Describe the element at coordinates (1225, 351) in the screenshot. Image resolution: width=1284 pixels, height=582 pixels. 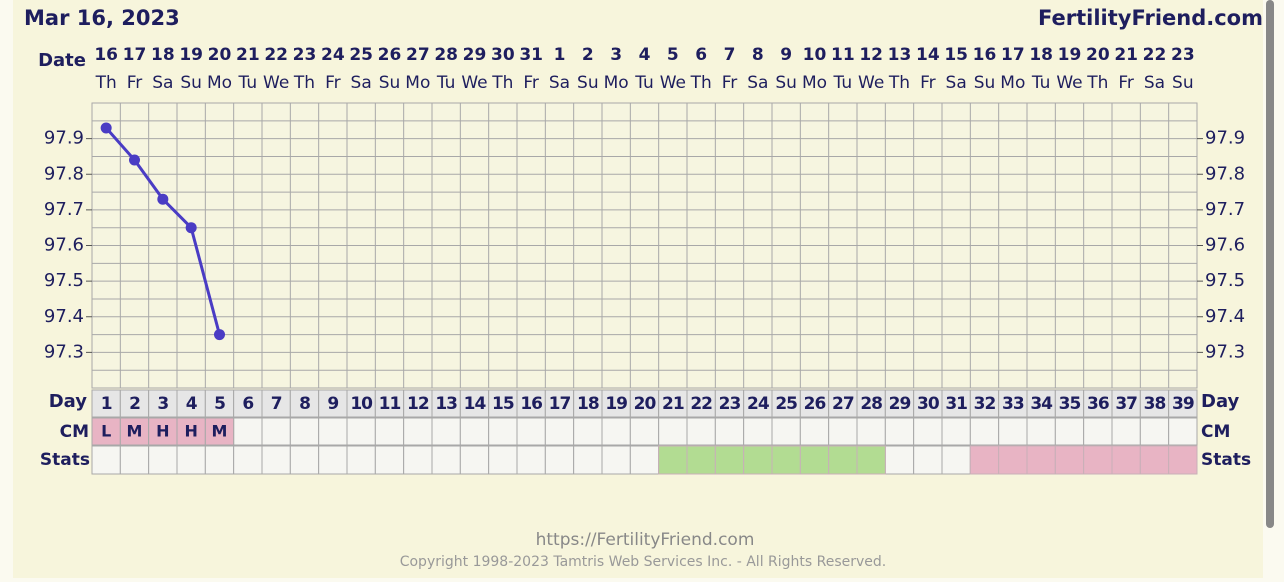
I see `y2-tick-label: 97.3` at that location.